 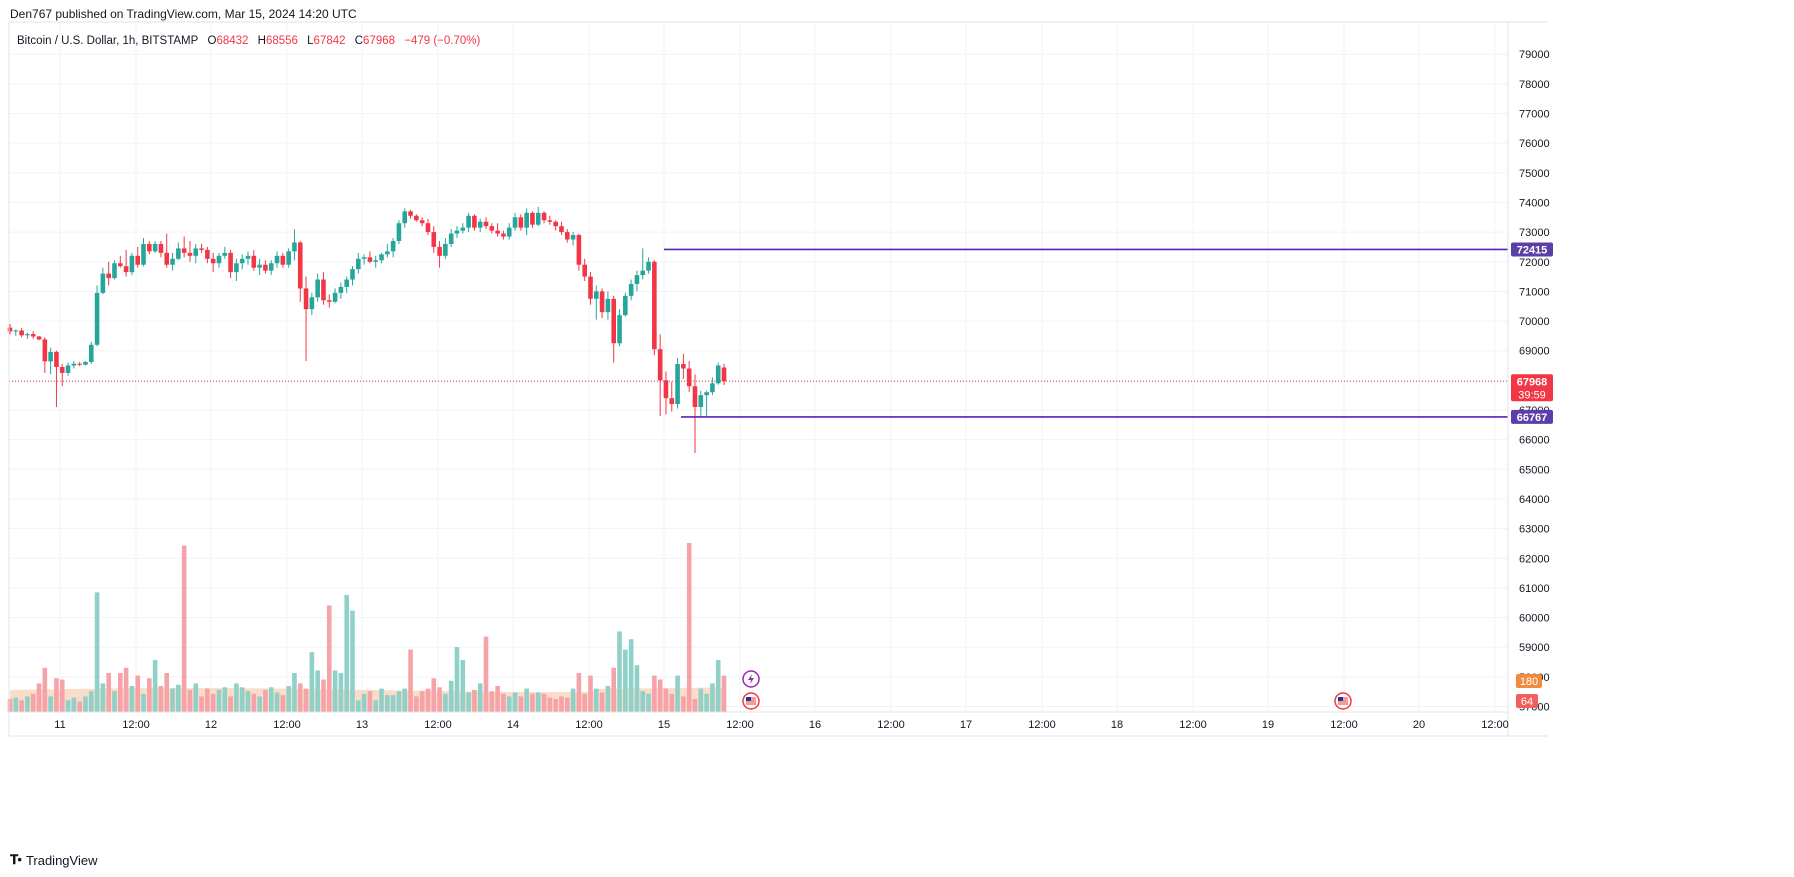 I want to click on last-price-label-bg, so click(x=1532, y=388).